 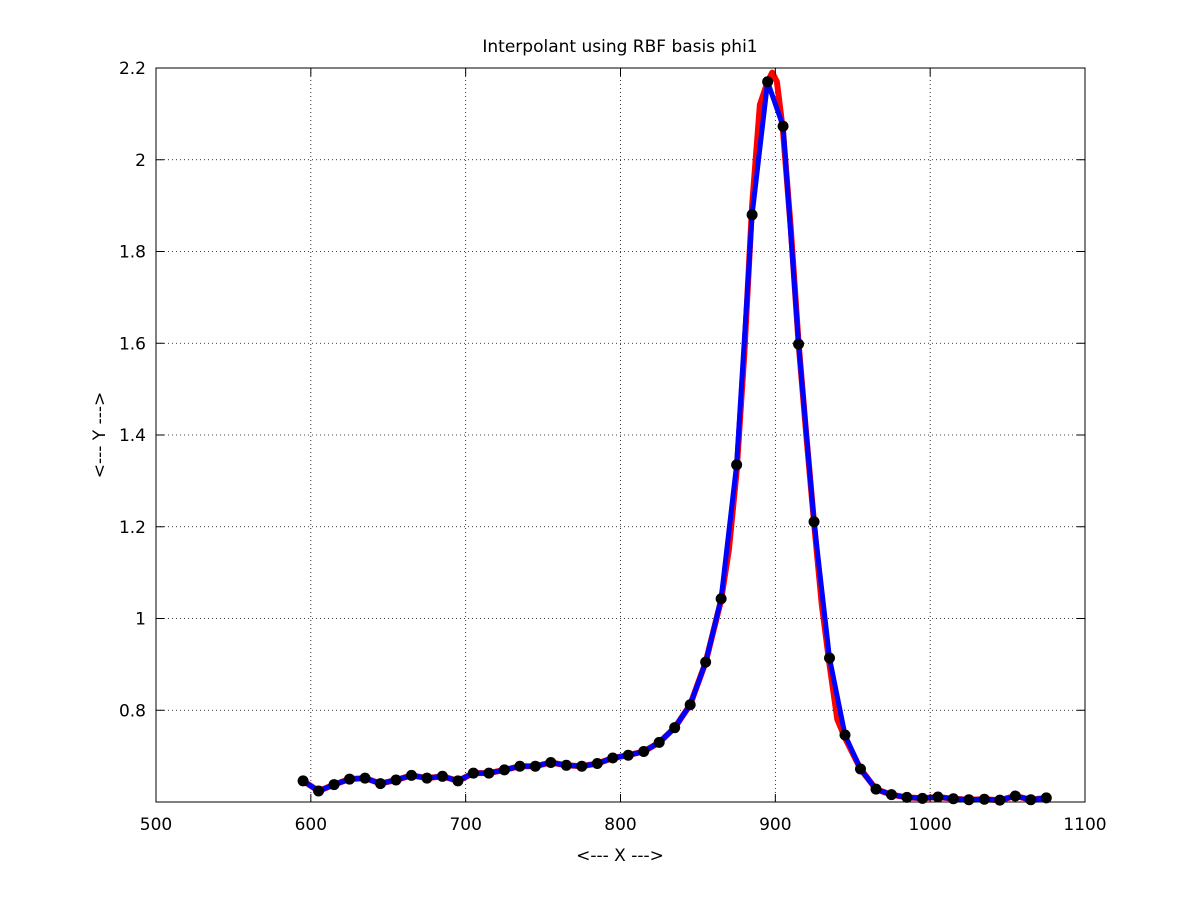 What do you see at coordinates (620, 856) in the screenshot?
I see `x-axis-label: <--- X --->` at bounding box center [620, 856].